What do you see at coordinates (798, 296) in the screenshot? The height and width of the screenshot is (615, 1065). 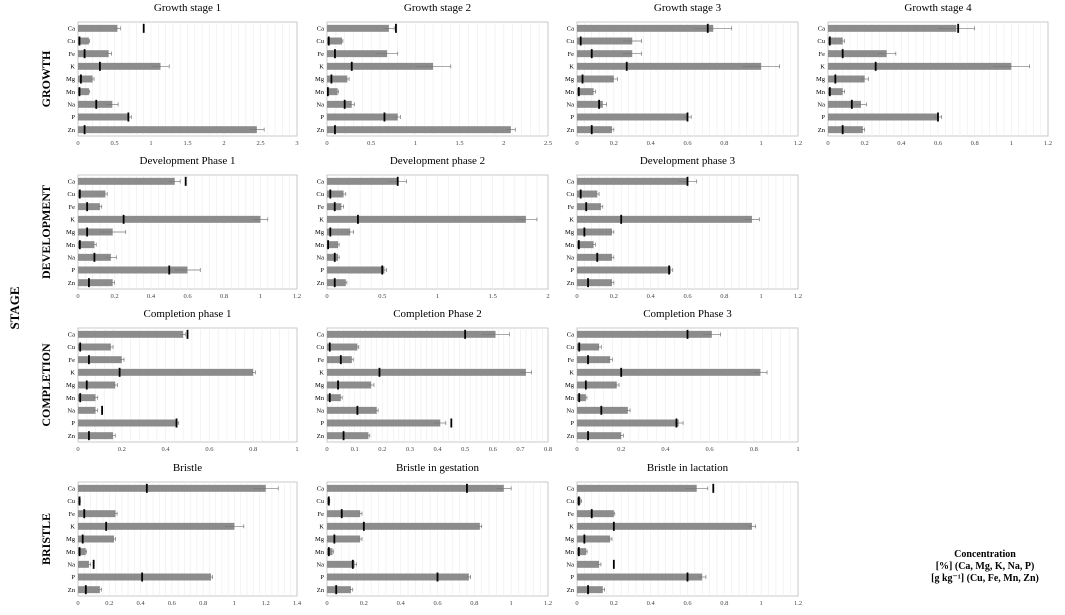 I see `x-tick-label: 1.2` at bounding box center [798, 296].